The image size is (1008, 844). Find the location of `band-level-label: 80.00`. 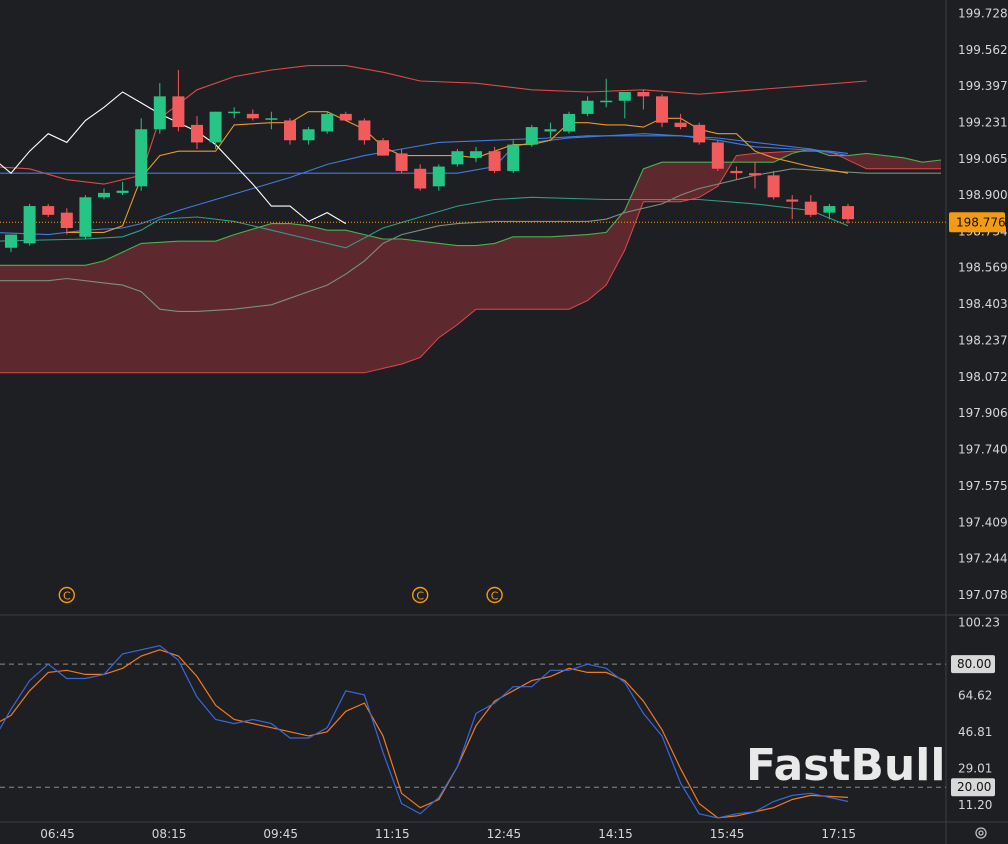

band-level-label: 80.00 is located at coordinates (974, 664).